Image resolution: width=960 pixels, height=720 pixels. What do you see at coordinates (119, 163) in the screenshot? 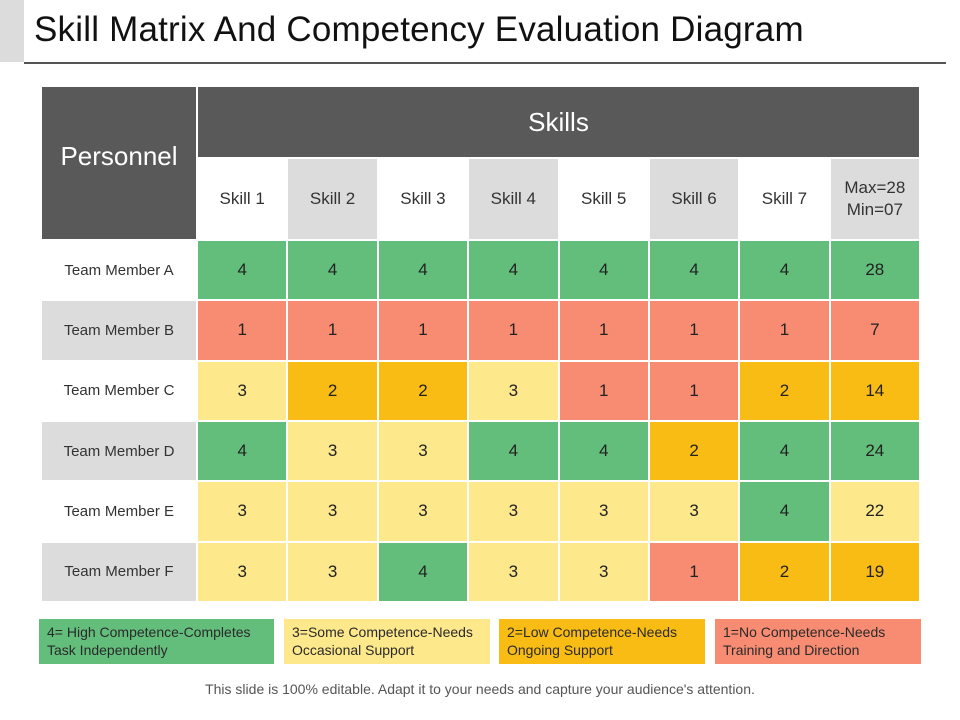
I see `personnel-header: Personnel` at bounding box center [119, 163].